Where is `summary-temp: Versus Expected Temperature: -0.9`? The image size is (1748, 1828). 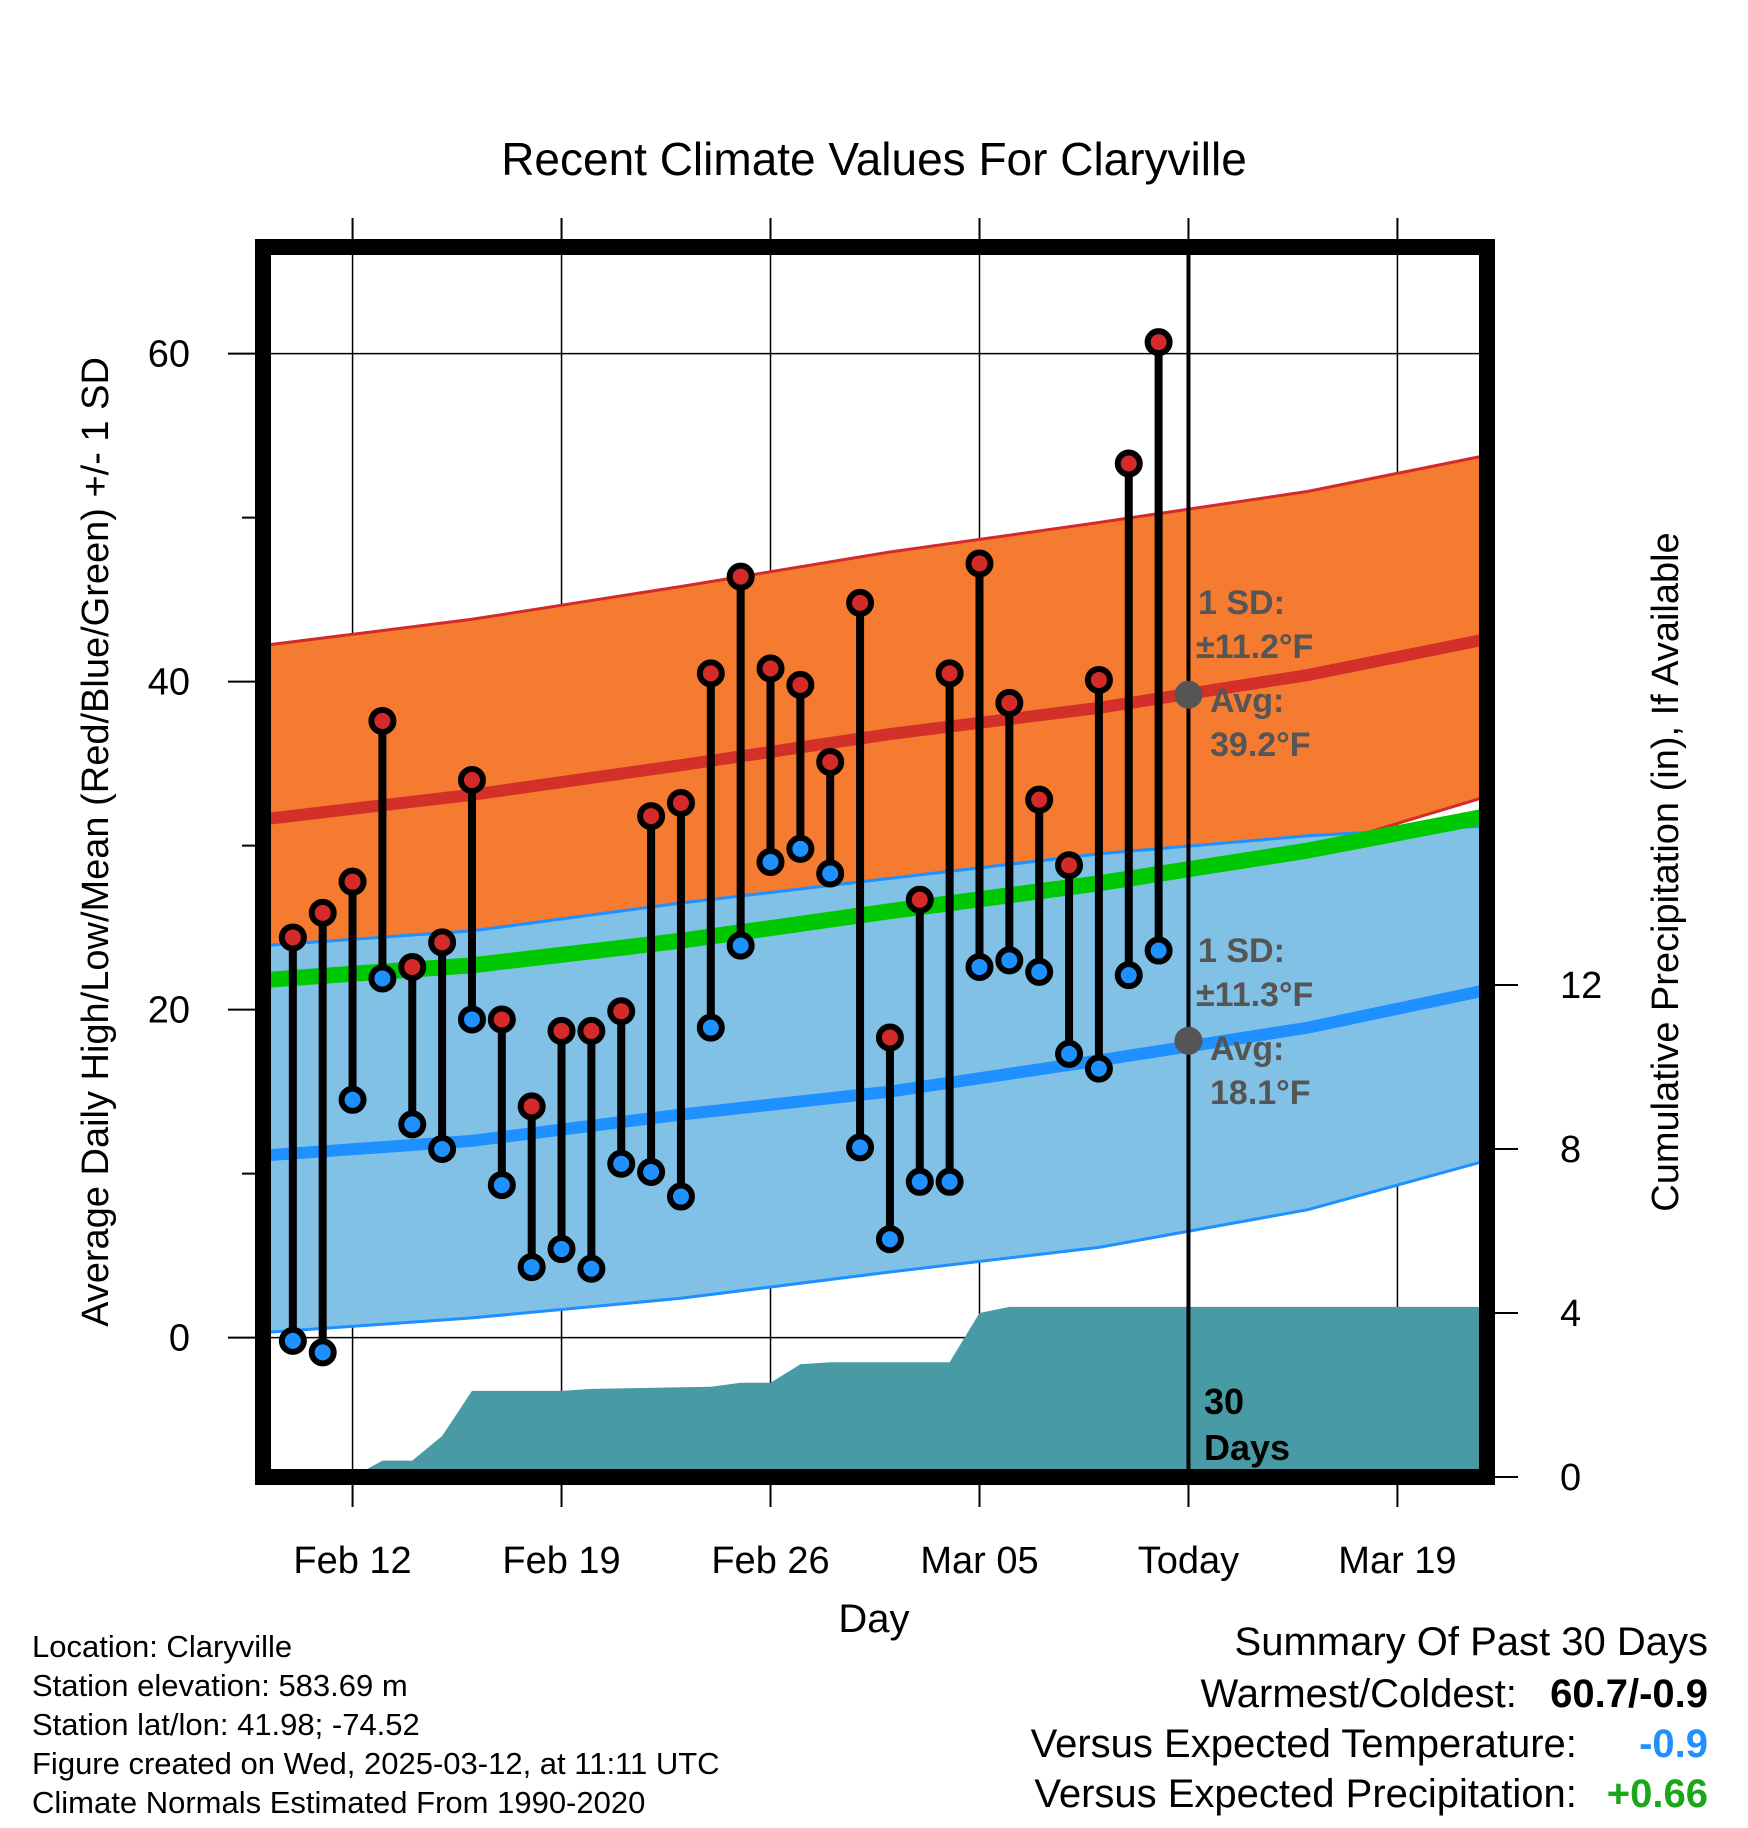
summary-temp: Versus Expected Temperature: -0.9 is located at coordinates (1369, 1744).